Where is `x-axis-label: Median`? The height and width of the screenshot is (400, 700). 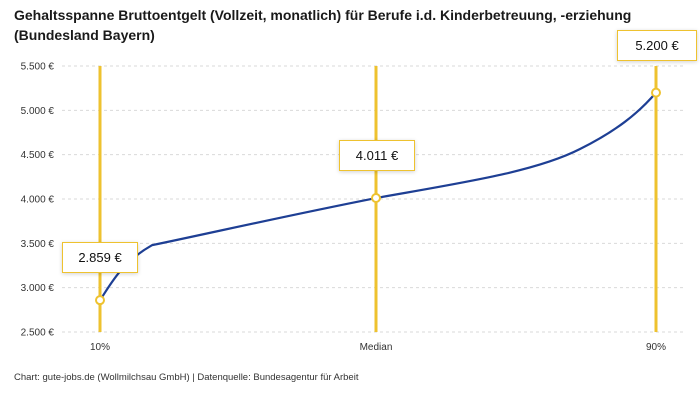 x-axis-label: Median is located at coordinates (376, 347).